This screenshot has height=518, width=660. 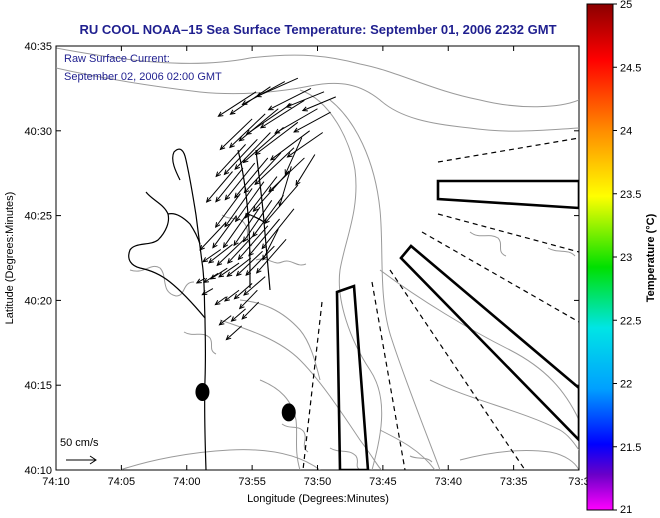 What do you see at coordinates (651, 257) in the screenshot?
I see `colorbar-label: Temperature (°C)` at bounding box center [651, 257].